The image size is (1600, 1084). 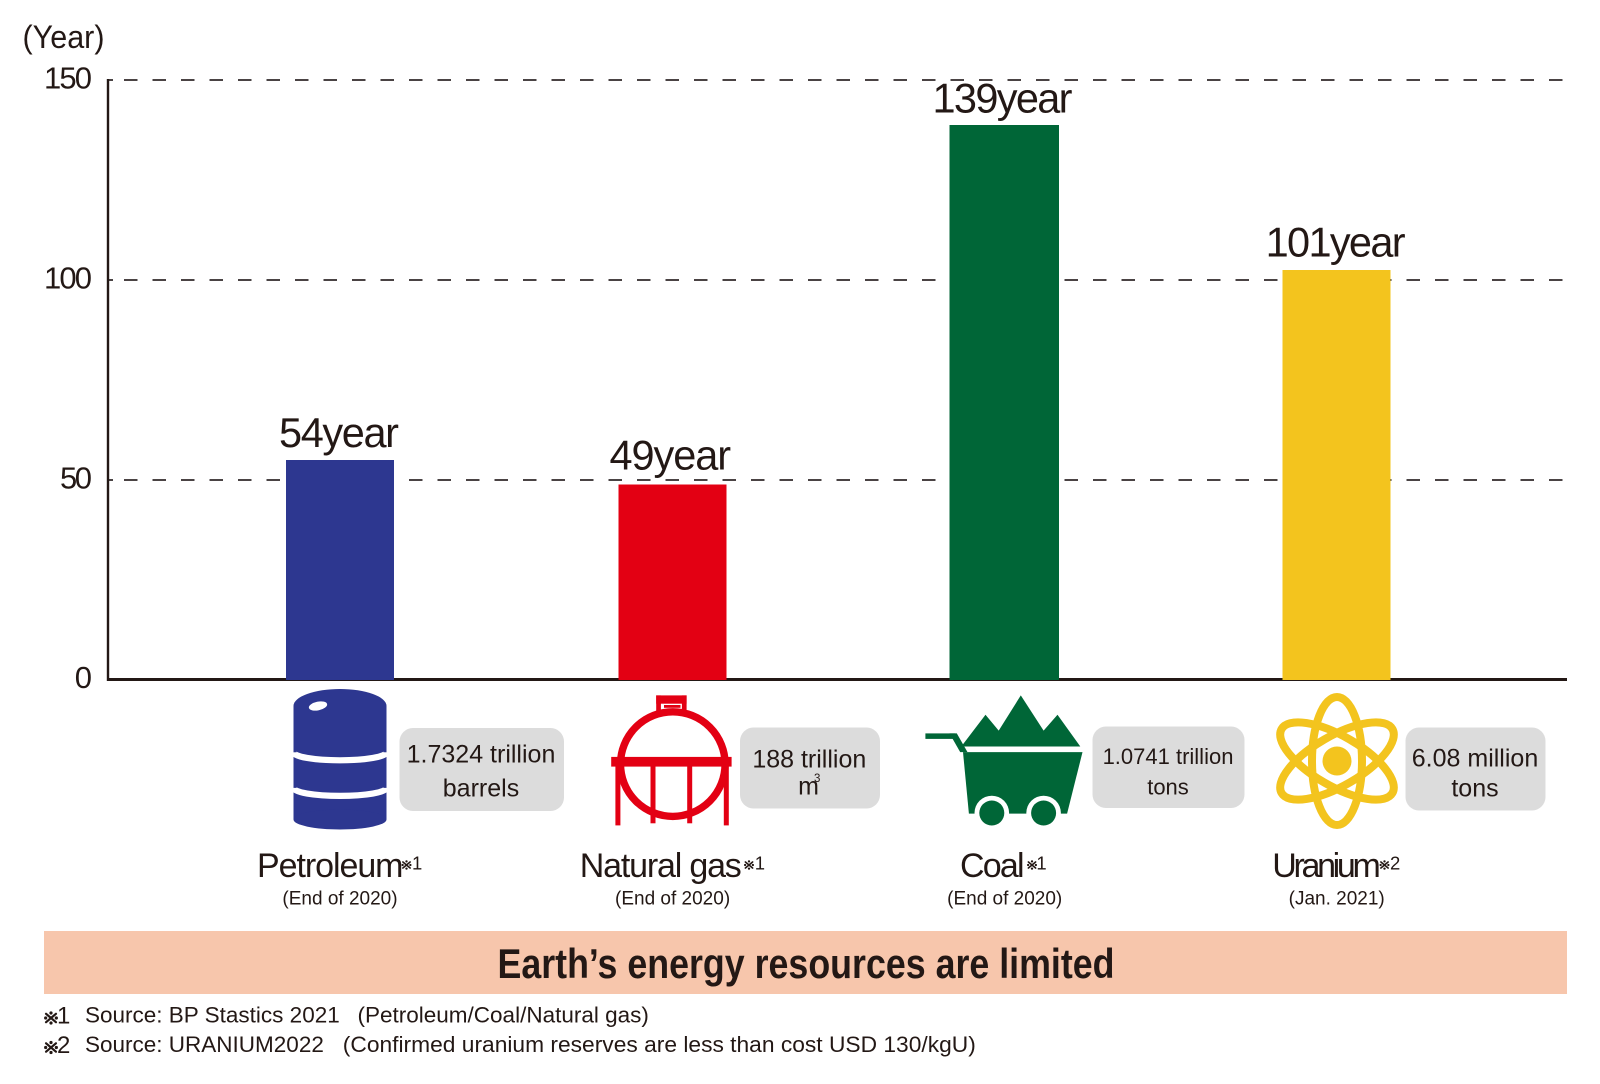 I want to click on svg-text: 1.7324 trillion, so click(x=481, y=755).